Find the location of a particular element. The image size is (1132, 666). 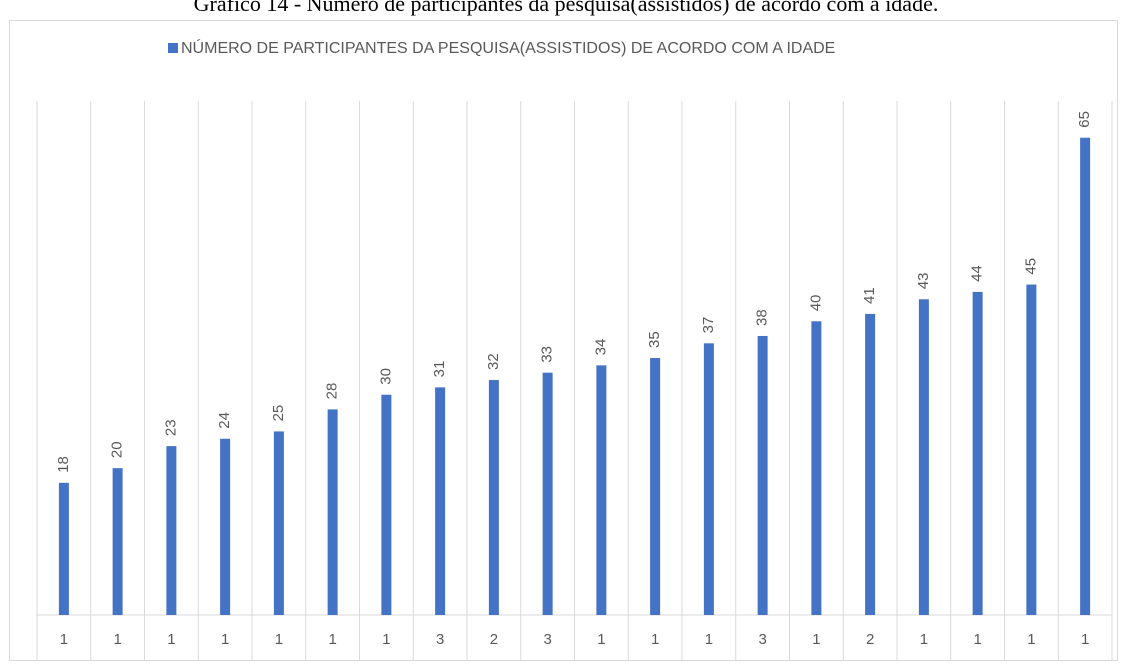

data-label: 65 is located at coordinates (1084, 119).